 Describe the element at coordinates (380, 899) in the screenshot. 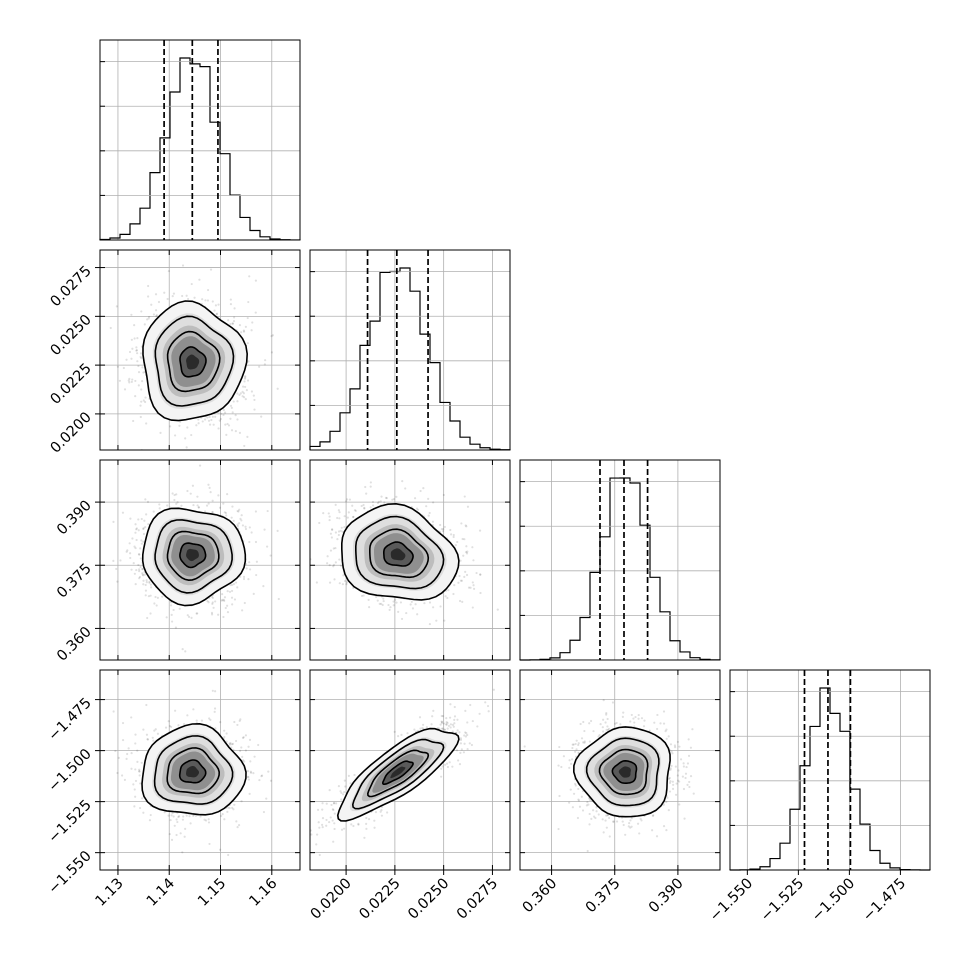

I see `x-tick-label: 0.0225` at that location.